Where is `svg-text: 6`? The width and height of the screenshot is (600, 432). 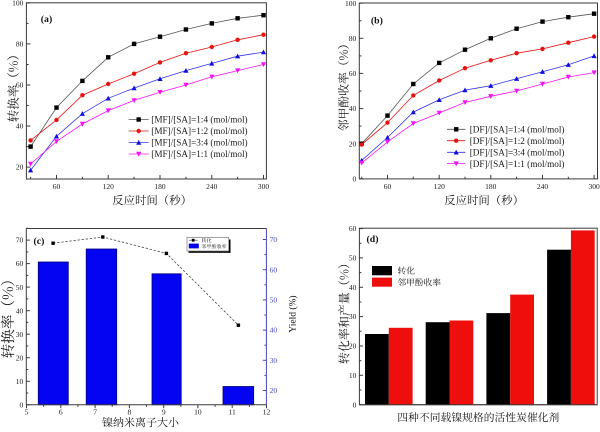
svg-text: 6 is located at coordinates (61, 412).